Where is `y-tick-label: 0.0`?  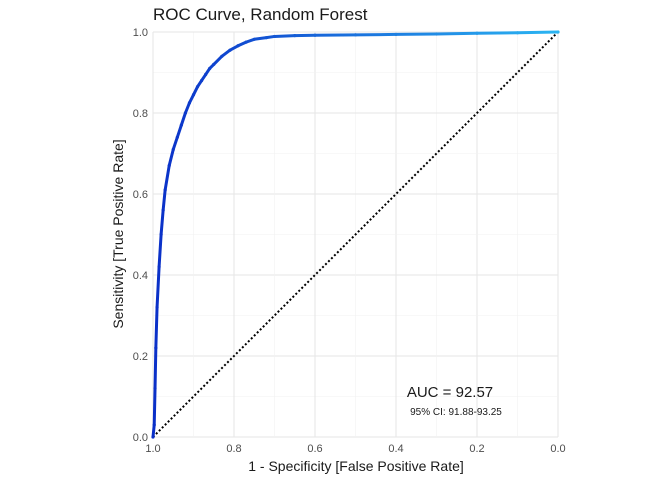
y-tick-label: 0.0 is located at coordinates (140, 438).